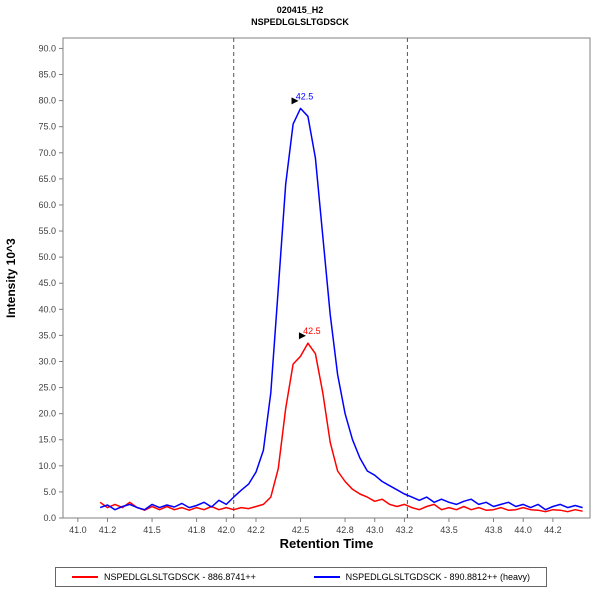  What do you see at coordinates (47, 75) in the screenshot?
I see `y-tick-label: 85.0` at bounding box center [47, 75].